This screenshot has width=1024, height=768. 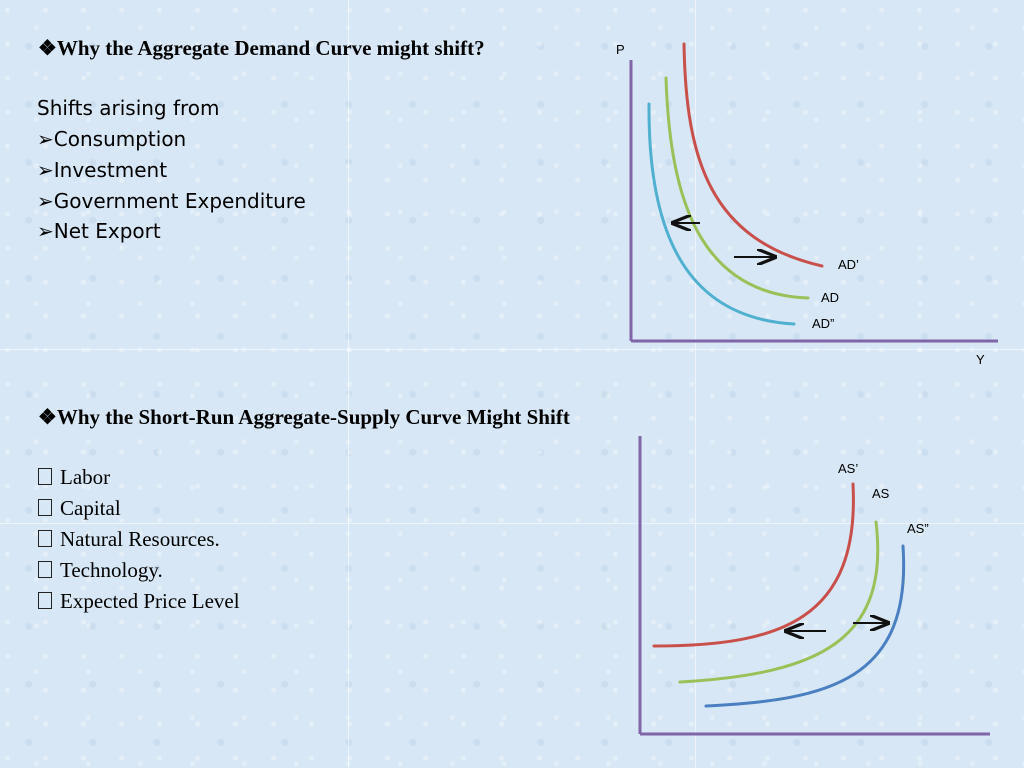 What do you see at coordinates (848, 468) in the screenshot?
I see `as-prime-label: AS’` at bounding box center [848, 468].